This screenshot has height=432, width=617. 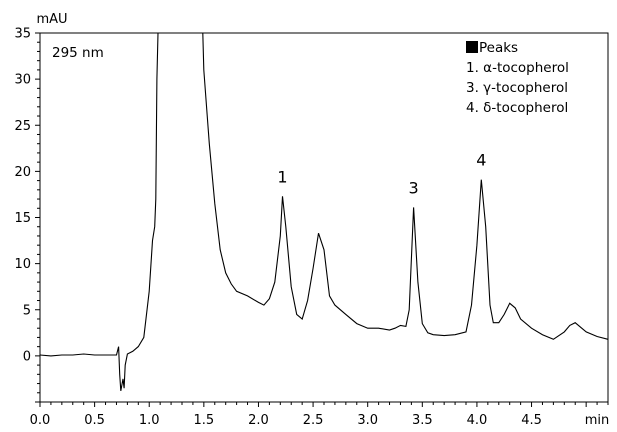 I want to click on legend-title: Peaks, so click(x=498, y=48).